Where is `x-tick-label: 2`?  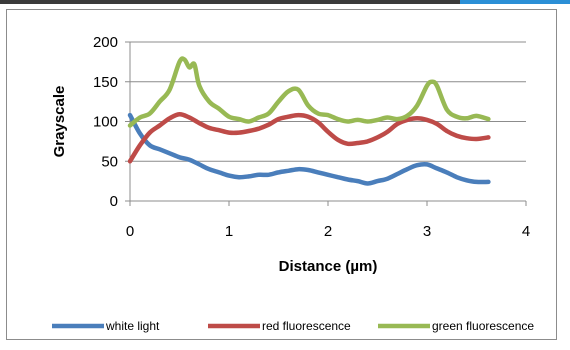 x-tick-label: 2 is located at coordinates (328, 231).